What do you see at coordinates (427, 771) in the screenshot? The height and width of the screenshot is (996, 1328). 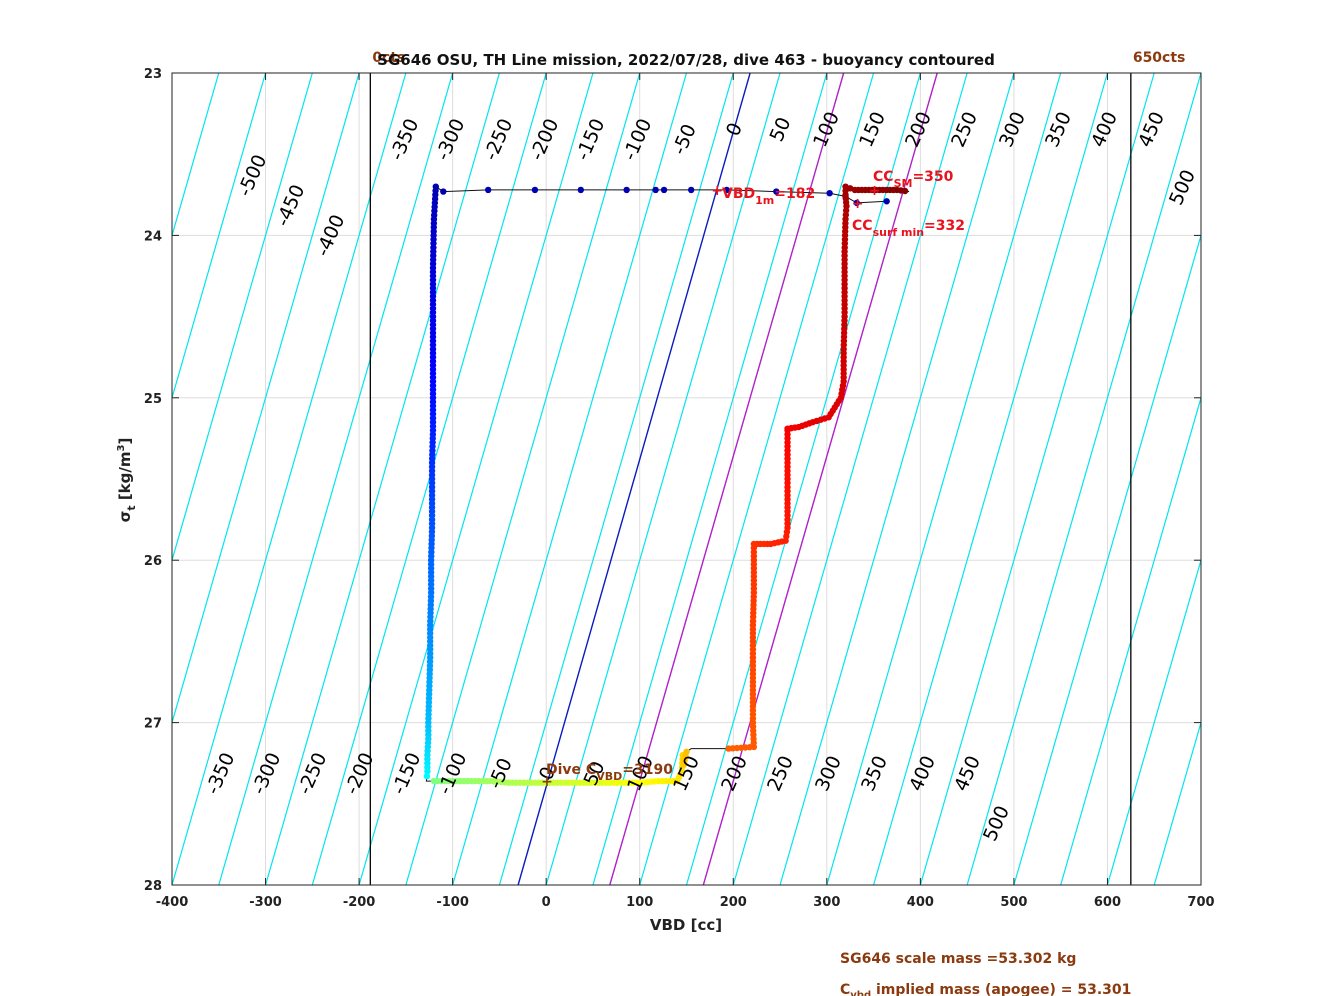 I see `descent-point` at bounding box center [427, 771].